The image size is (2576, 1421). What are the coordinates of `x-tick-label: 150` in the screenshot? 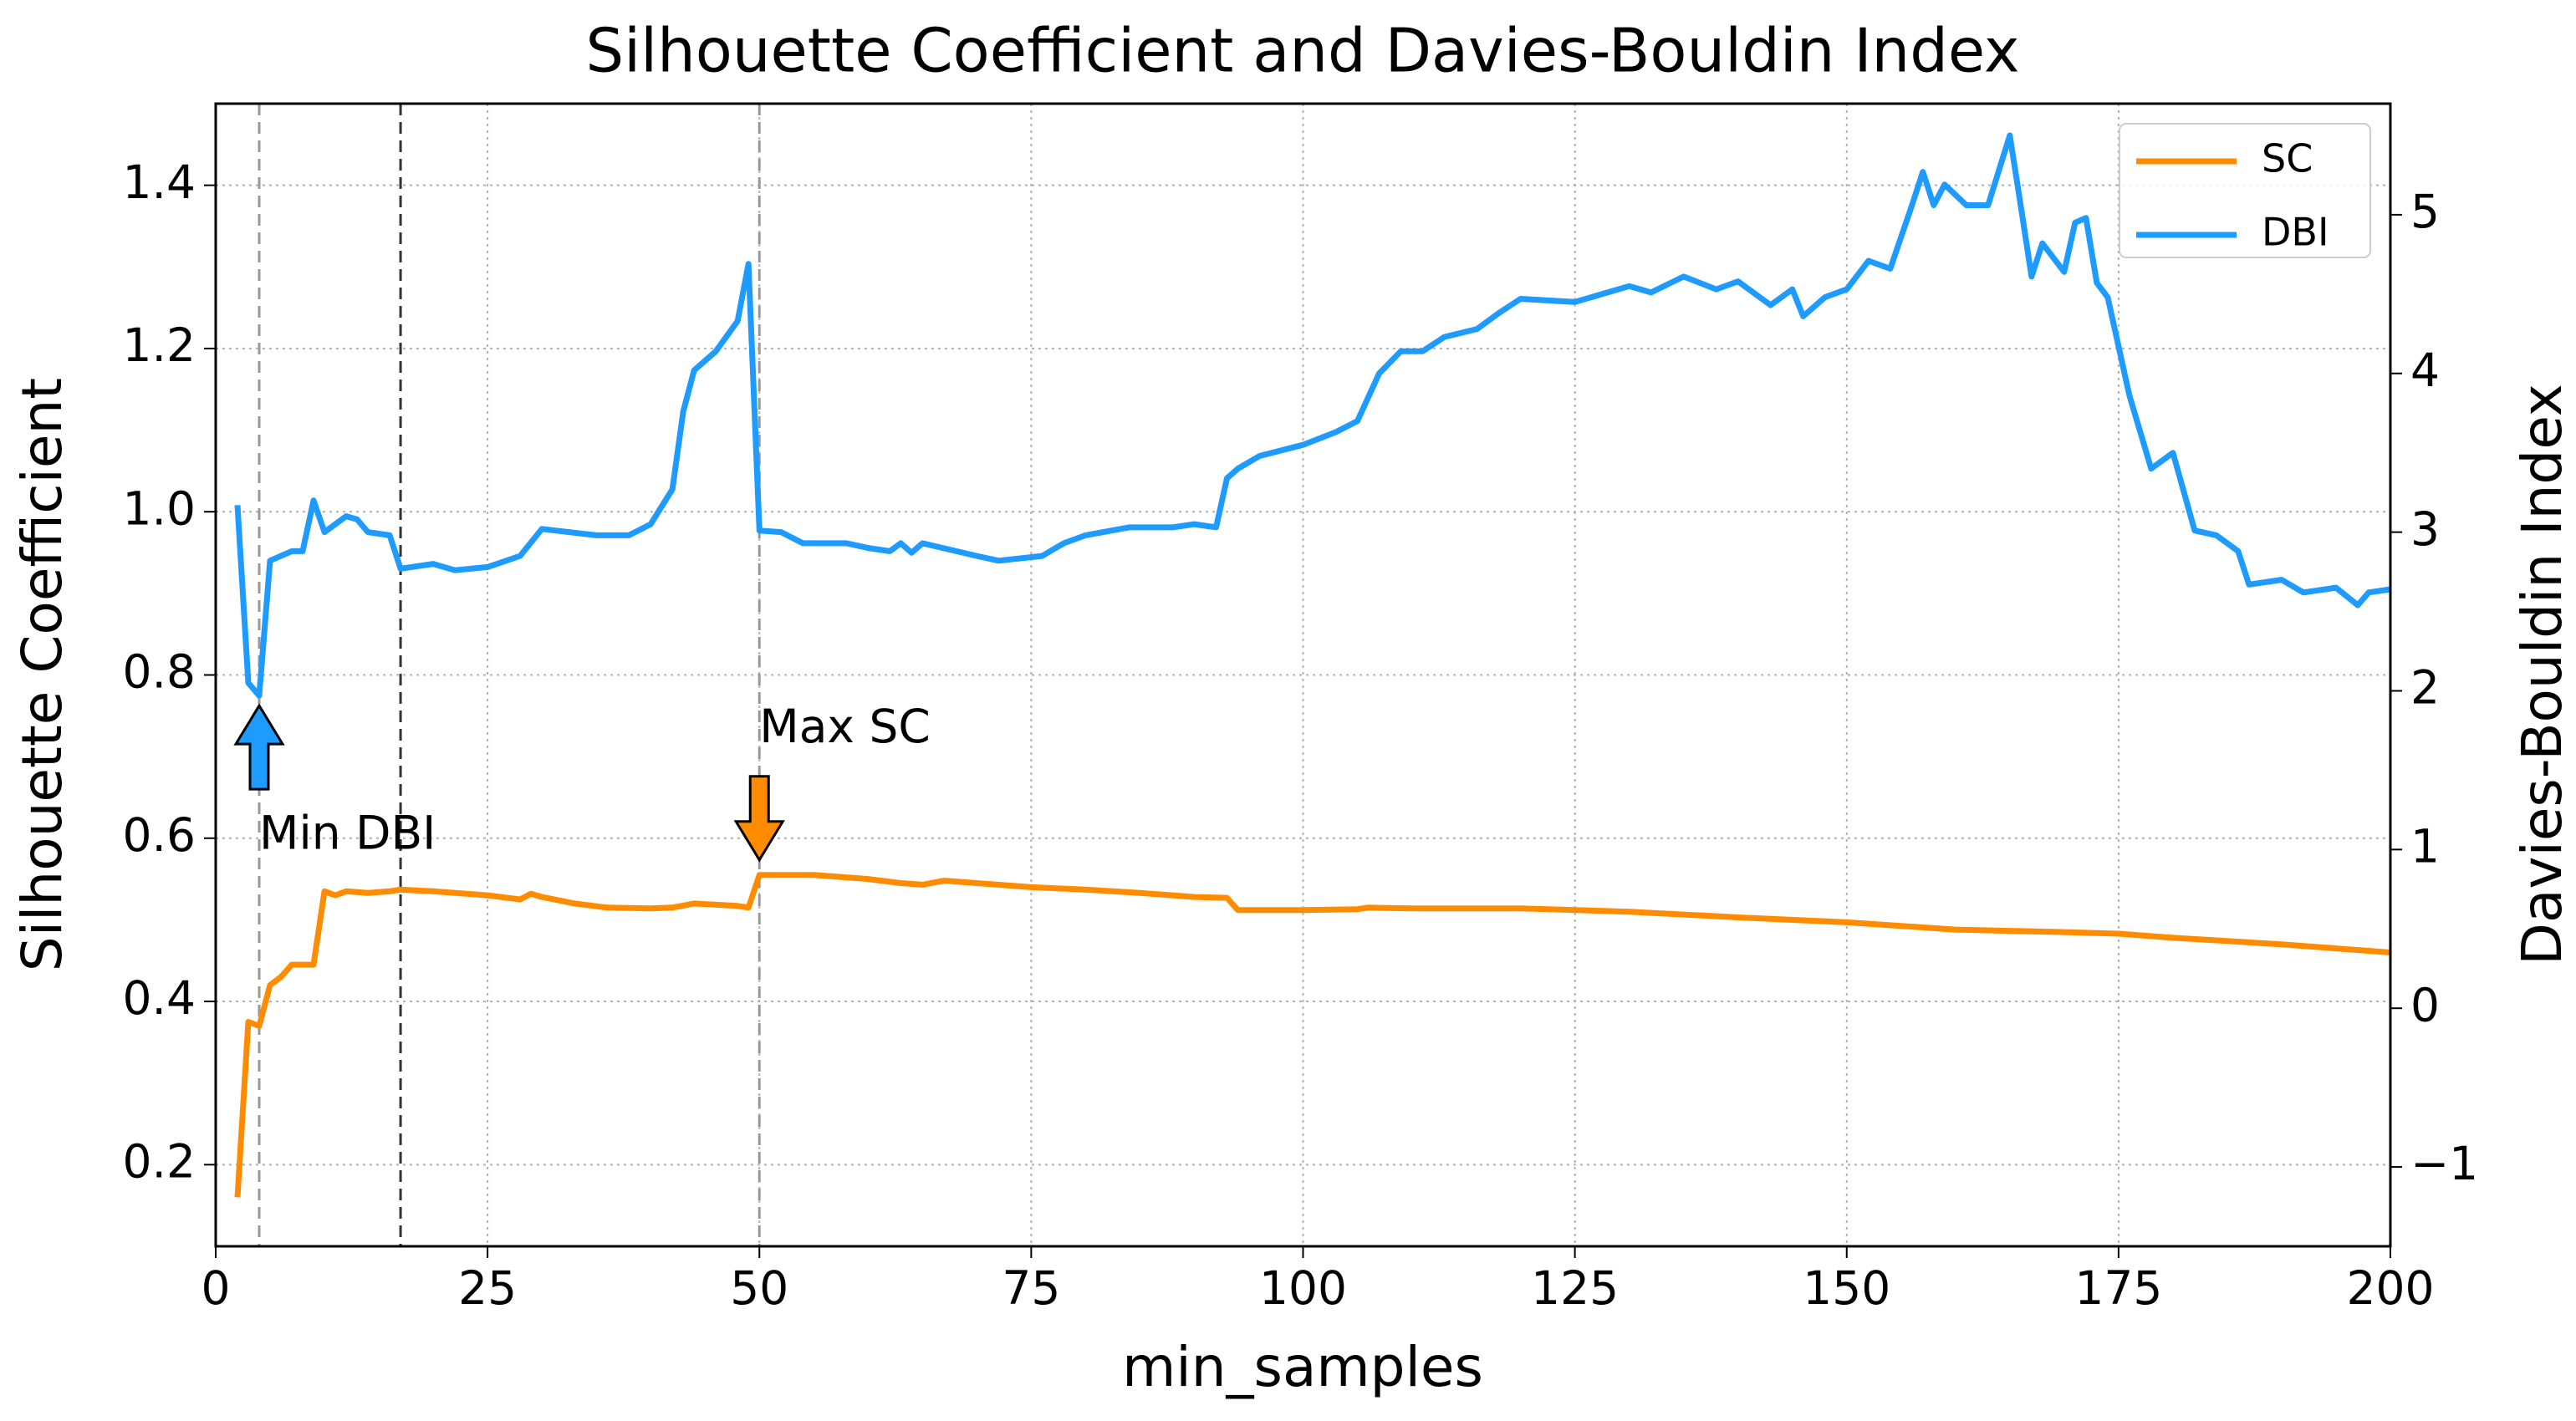 It's located at (1846, 1288).